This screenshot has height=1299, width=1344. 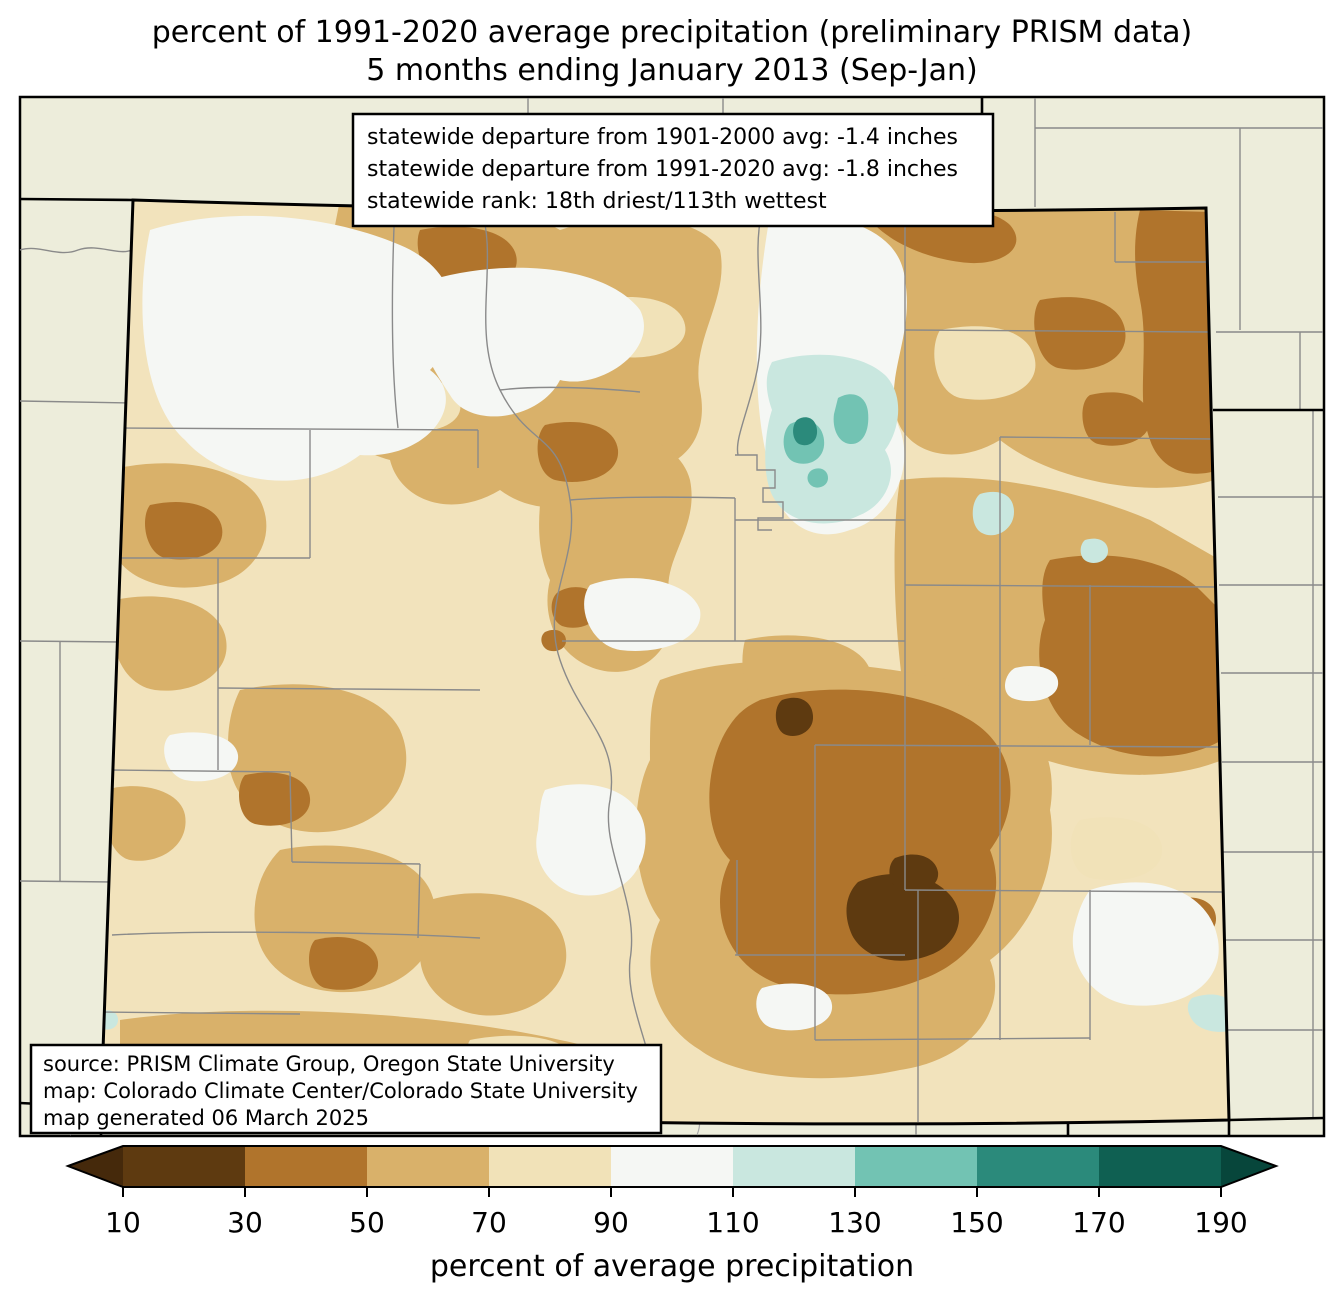 What do you see at coordinates (732, 1222) in the screenshot?
I see `colorbar-tick-110: 110` at bounding box center [732, 1222].